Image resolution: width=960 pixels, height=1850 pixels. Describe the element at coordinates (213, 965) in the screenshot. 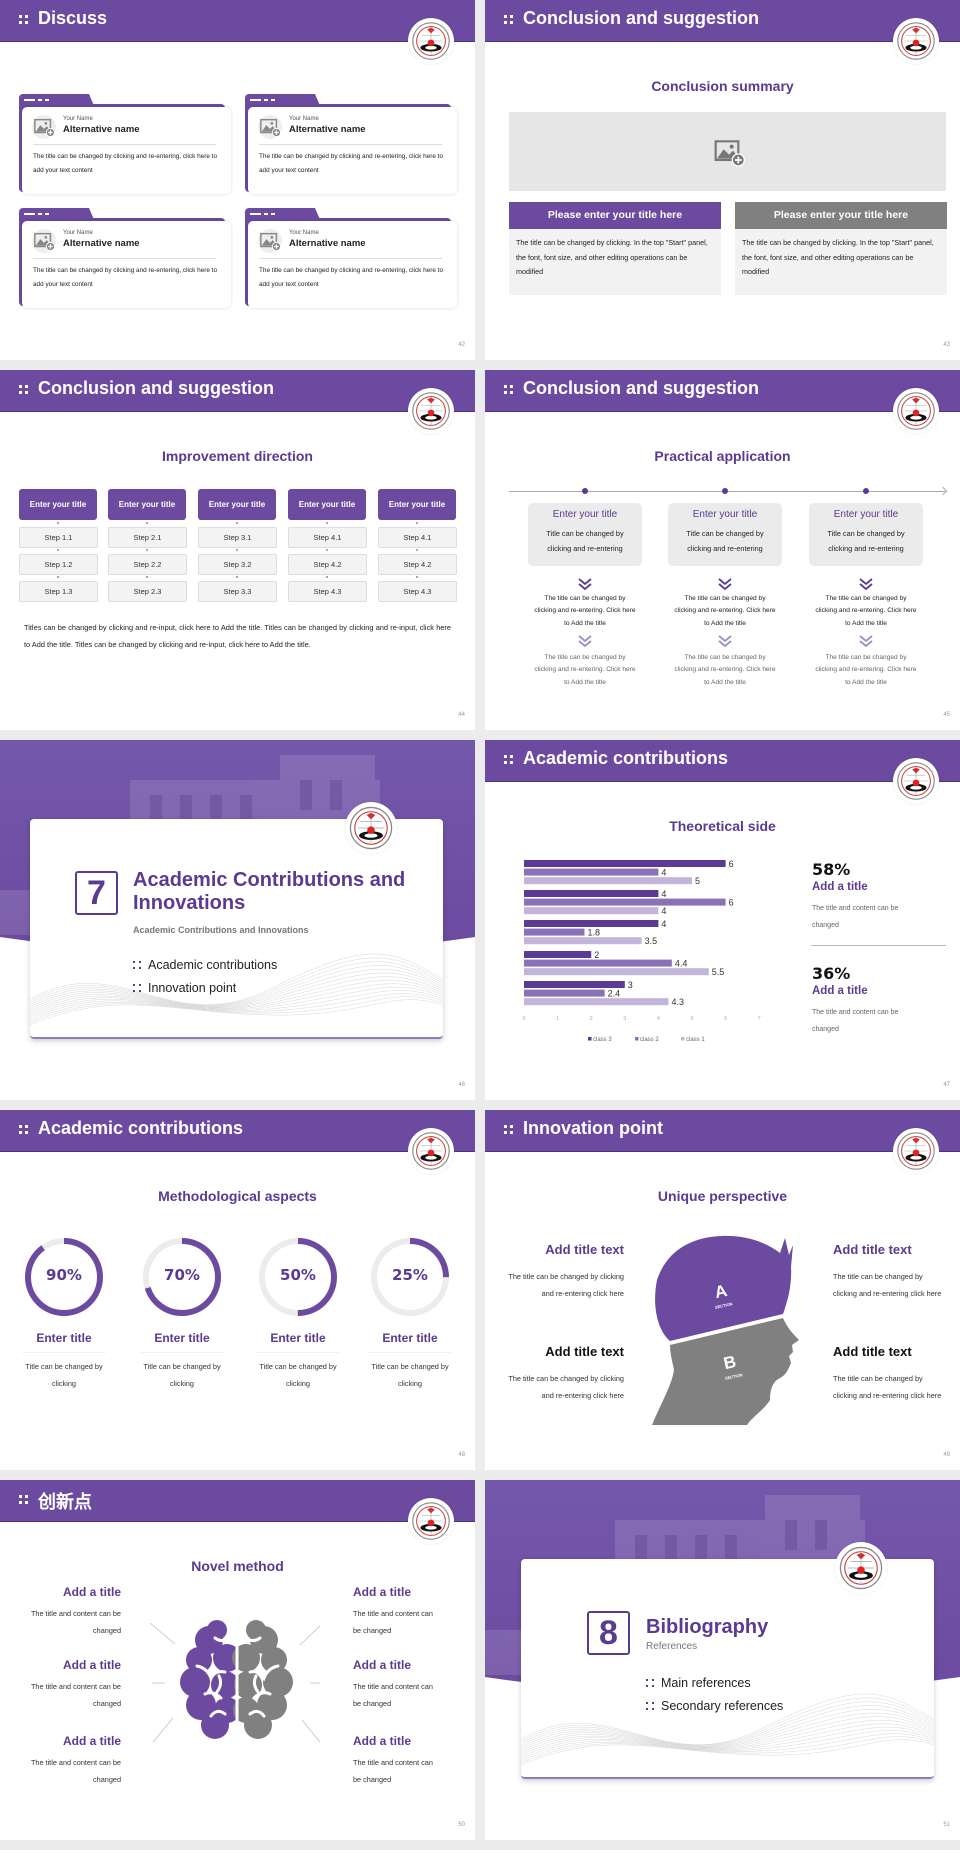

I see `section-bullet-link: Academic contributions` at that location.